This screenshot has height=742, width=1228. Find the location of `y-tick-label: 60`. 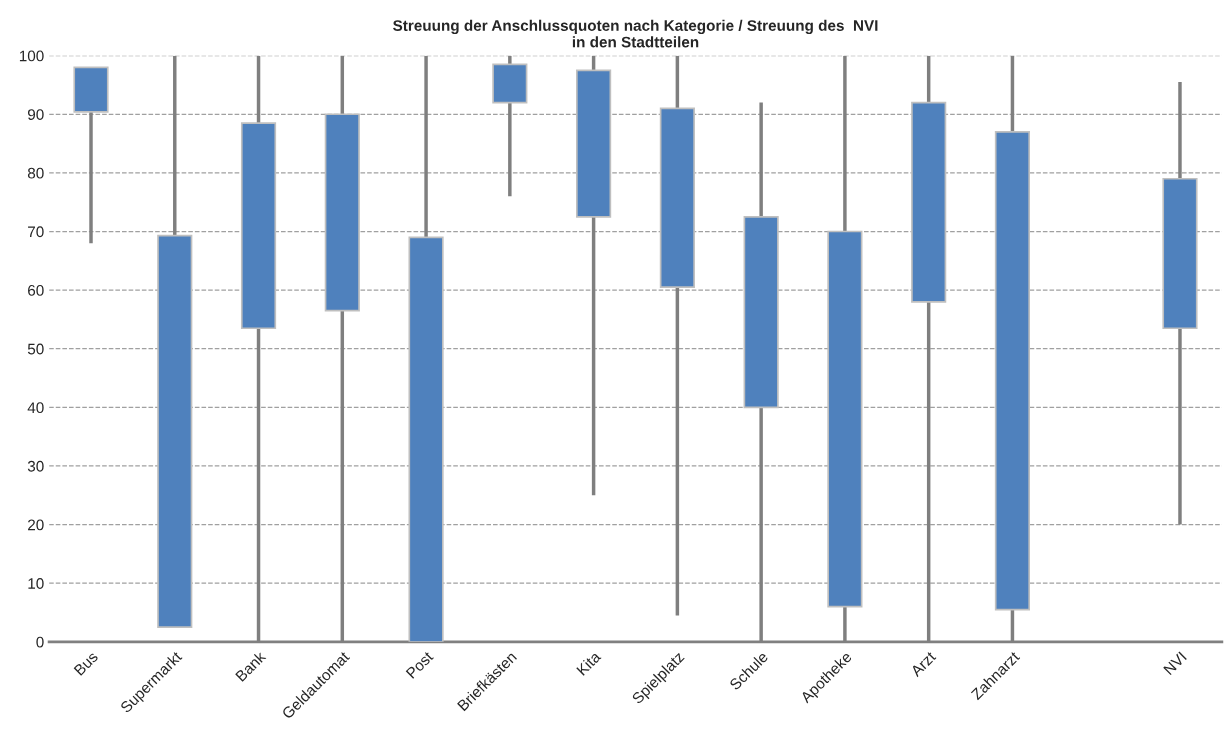

y-tick-label: 60 is located at coordinates (36, 290).